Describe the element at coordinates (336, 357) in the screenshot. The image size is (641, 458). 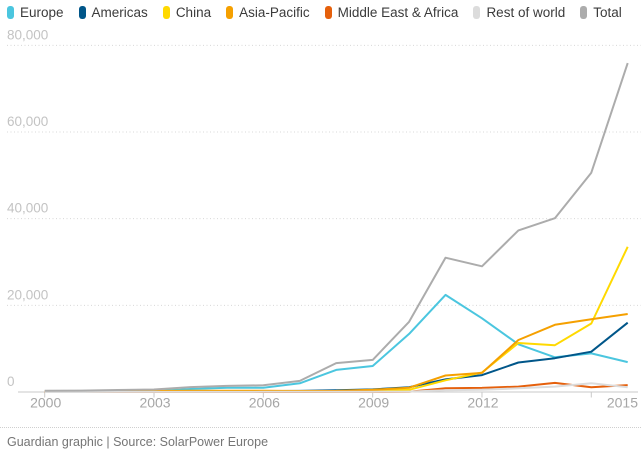
I see `series-line-americas` at that location.